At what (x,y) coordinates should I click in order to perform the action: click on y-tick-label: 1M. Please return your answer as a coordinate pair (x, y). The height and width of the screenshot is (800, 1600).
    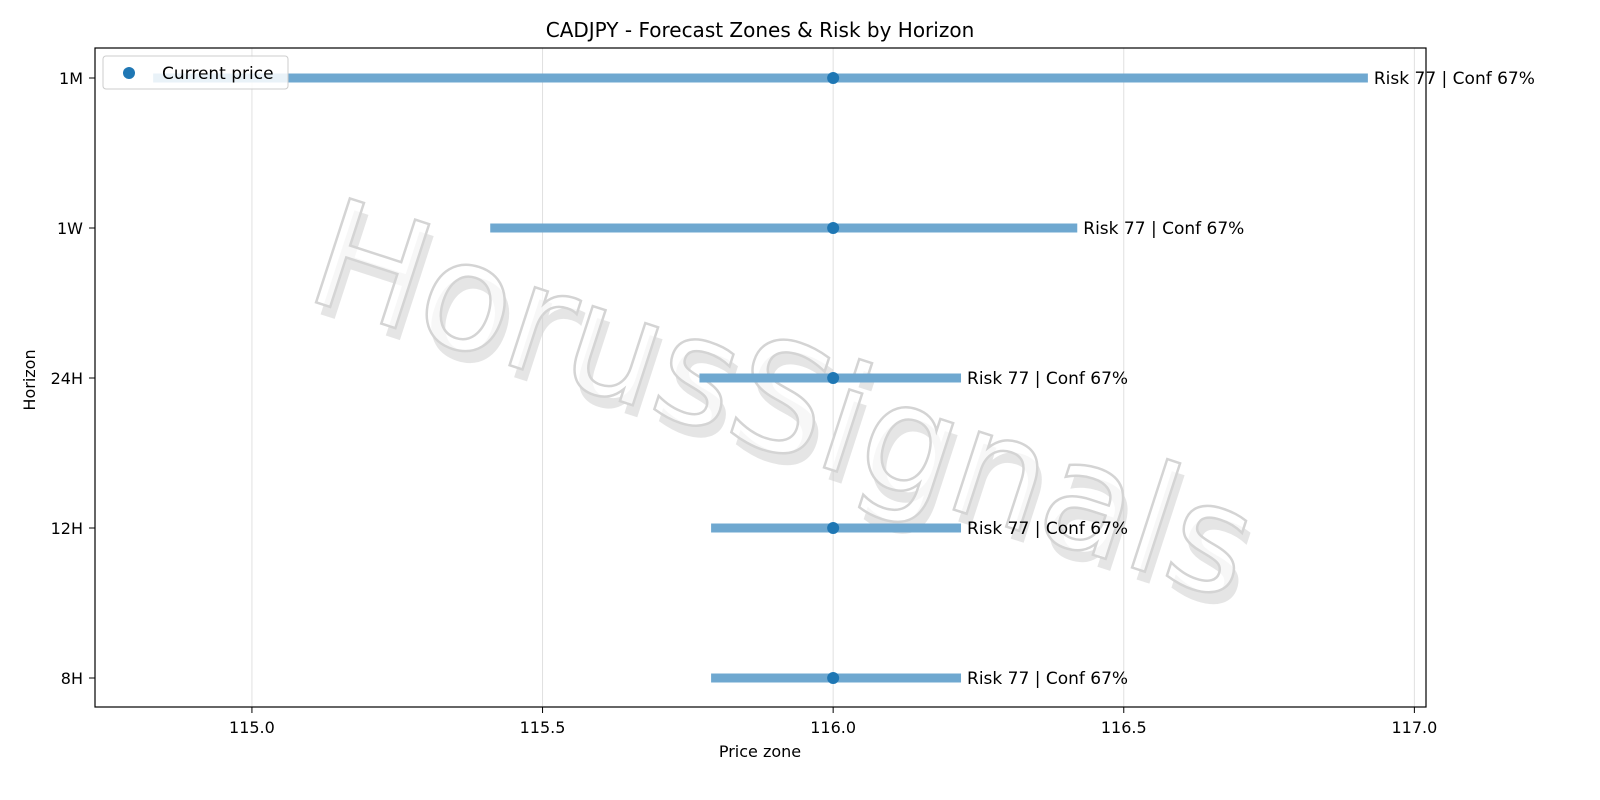
    Looking at the image, I should click on (71, 78).